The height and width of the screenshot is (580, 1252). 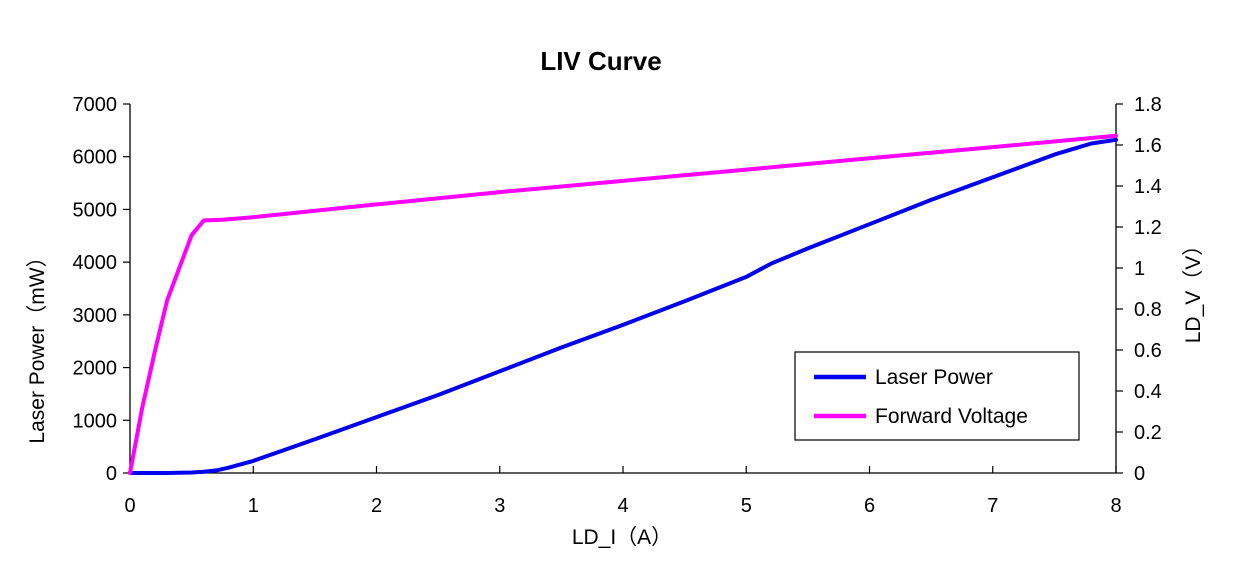 What do you see at coordinates (600, 61) in the screenshot?
I see `chart-title: LIV Curve` at bounding box center [600, 61].